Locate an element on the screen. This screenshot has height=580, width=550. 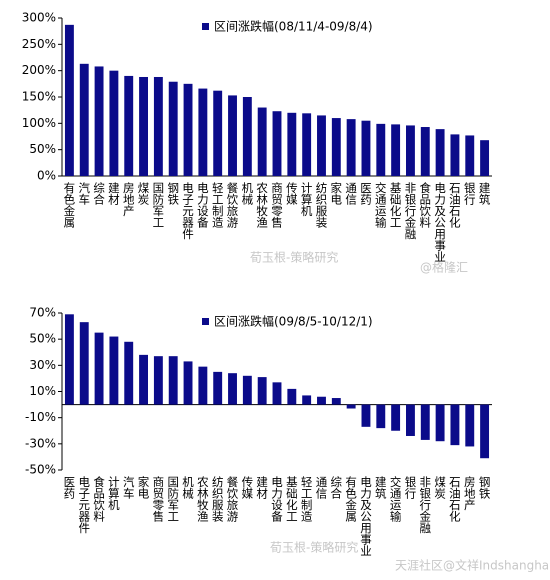
y-tick-label: 150% is located at coordinates (39, 97).